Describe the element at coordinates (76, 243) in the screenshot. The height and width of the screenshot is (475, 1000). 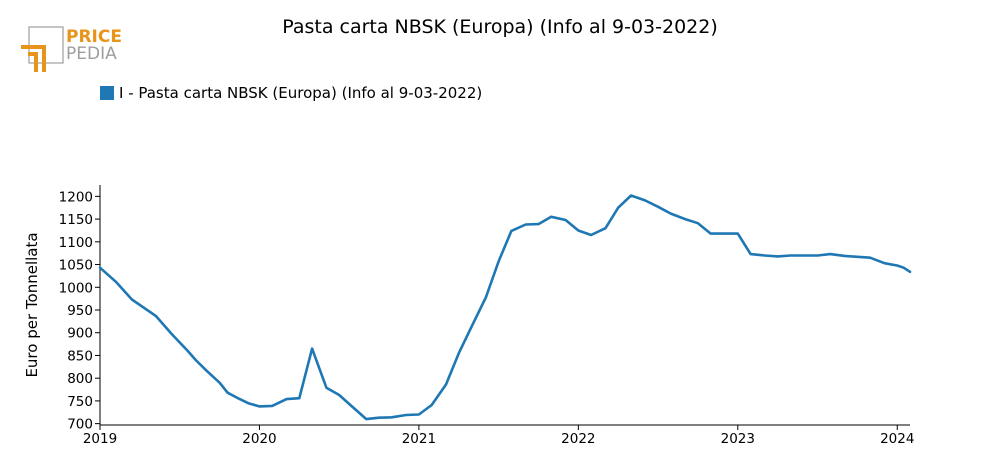
I see `y-tick-label: 1100` at that location.